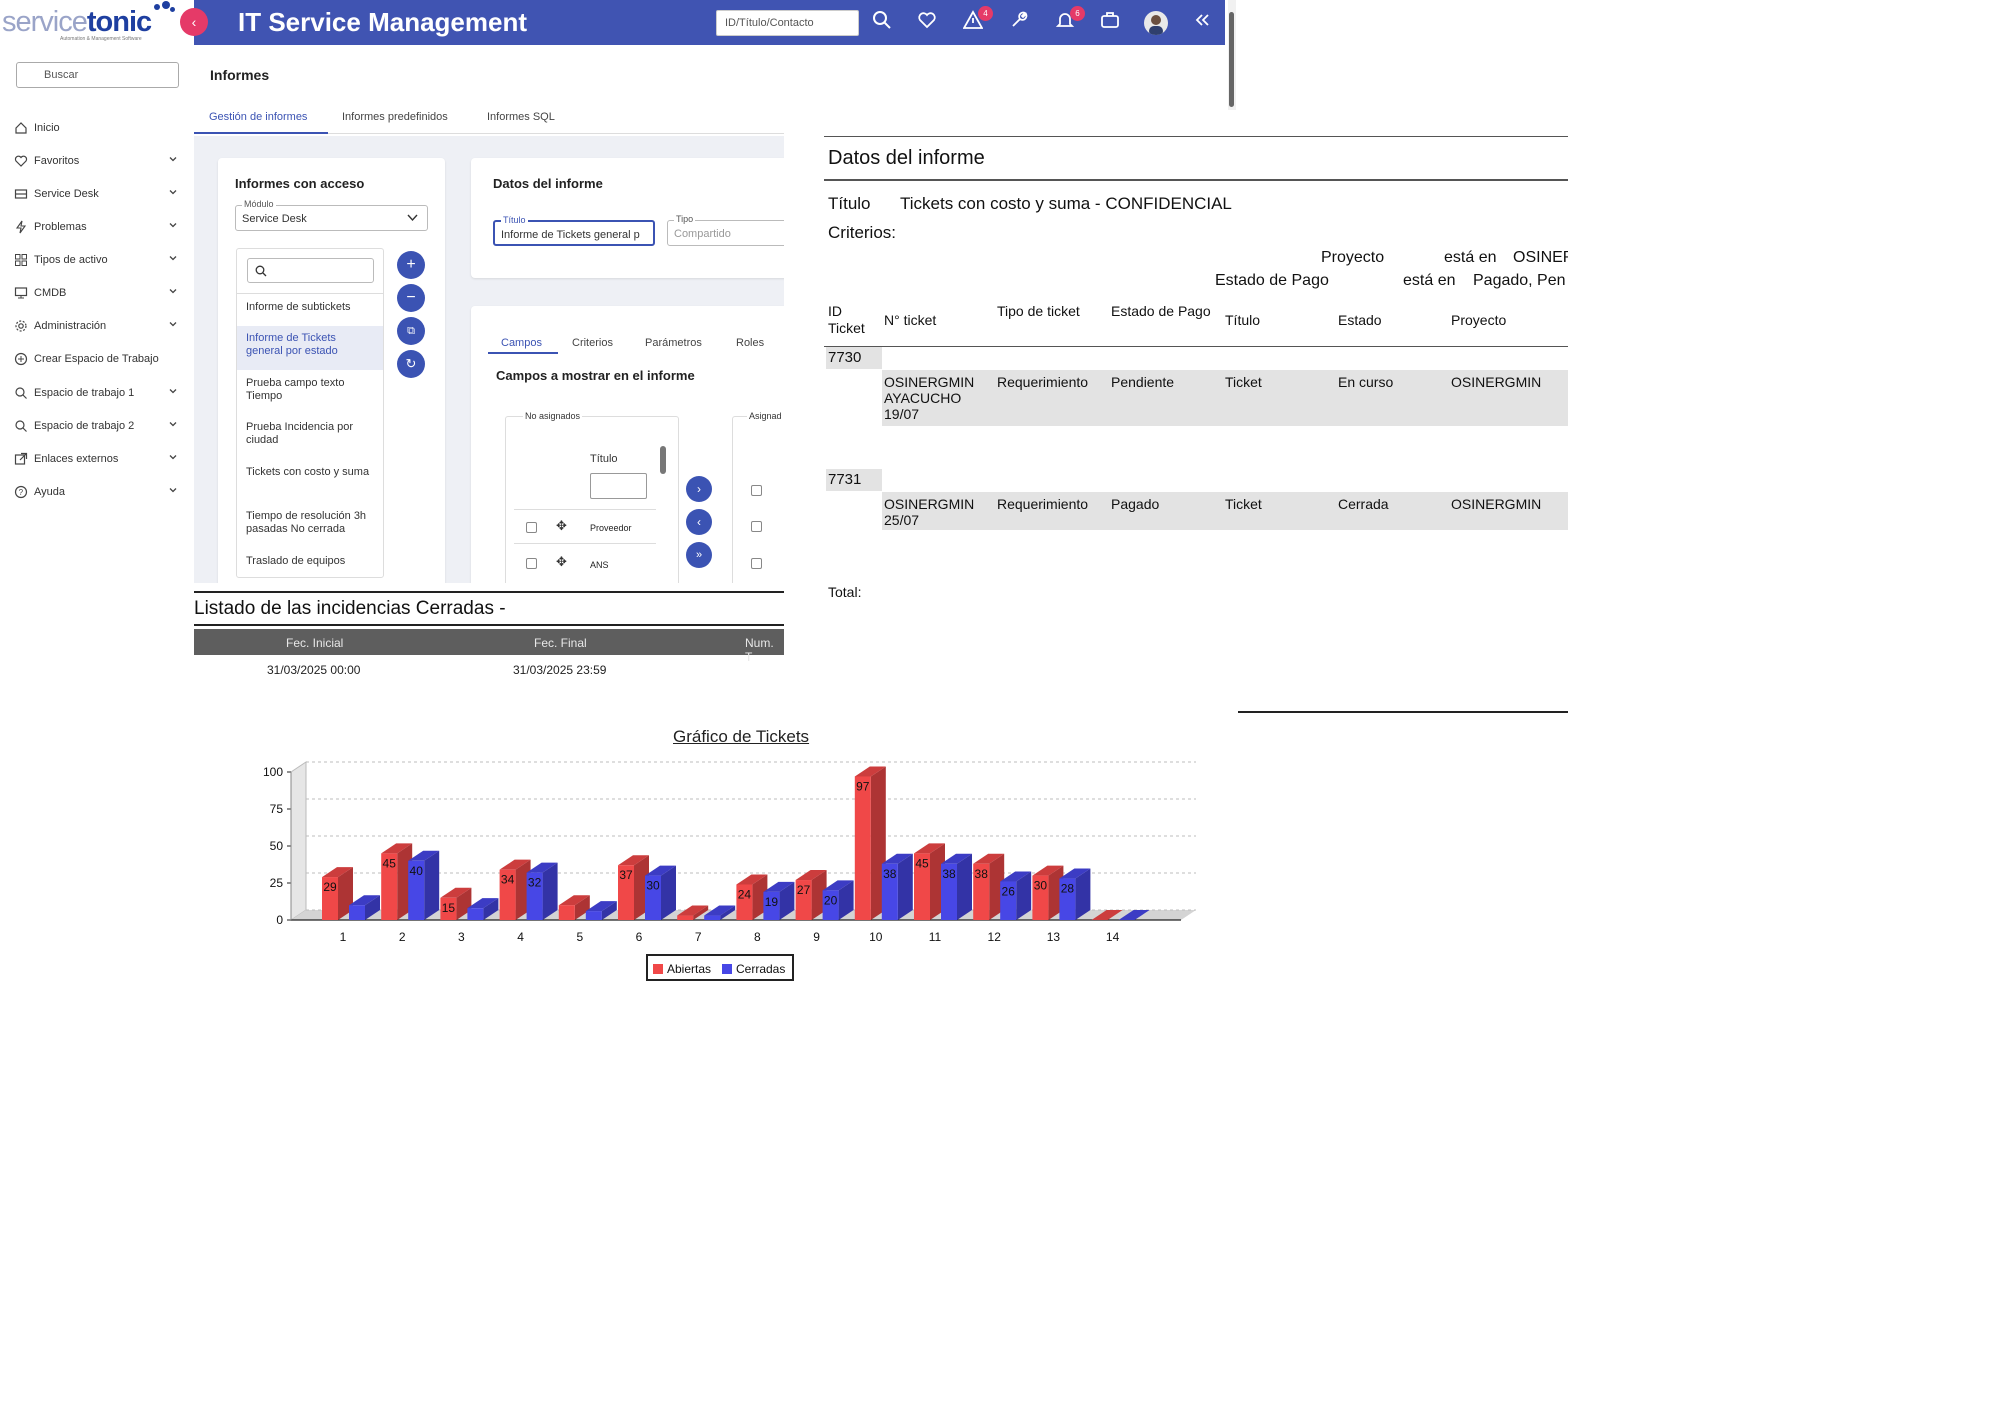 Image resolution: width=2000 pixels, height=1414 pixels. I want to click on copy-report-button: ⧉, so click(411, 331).